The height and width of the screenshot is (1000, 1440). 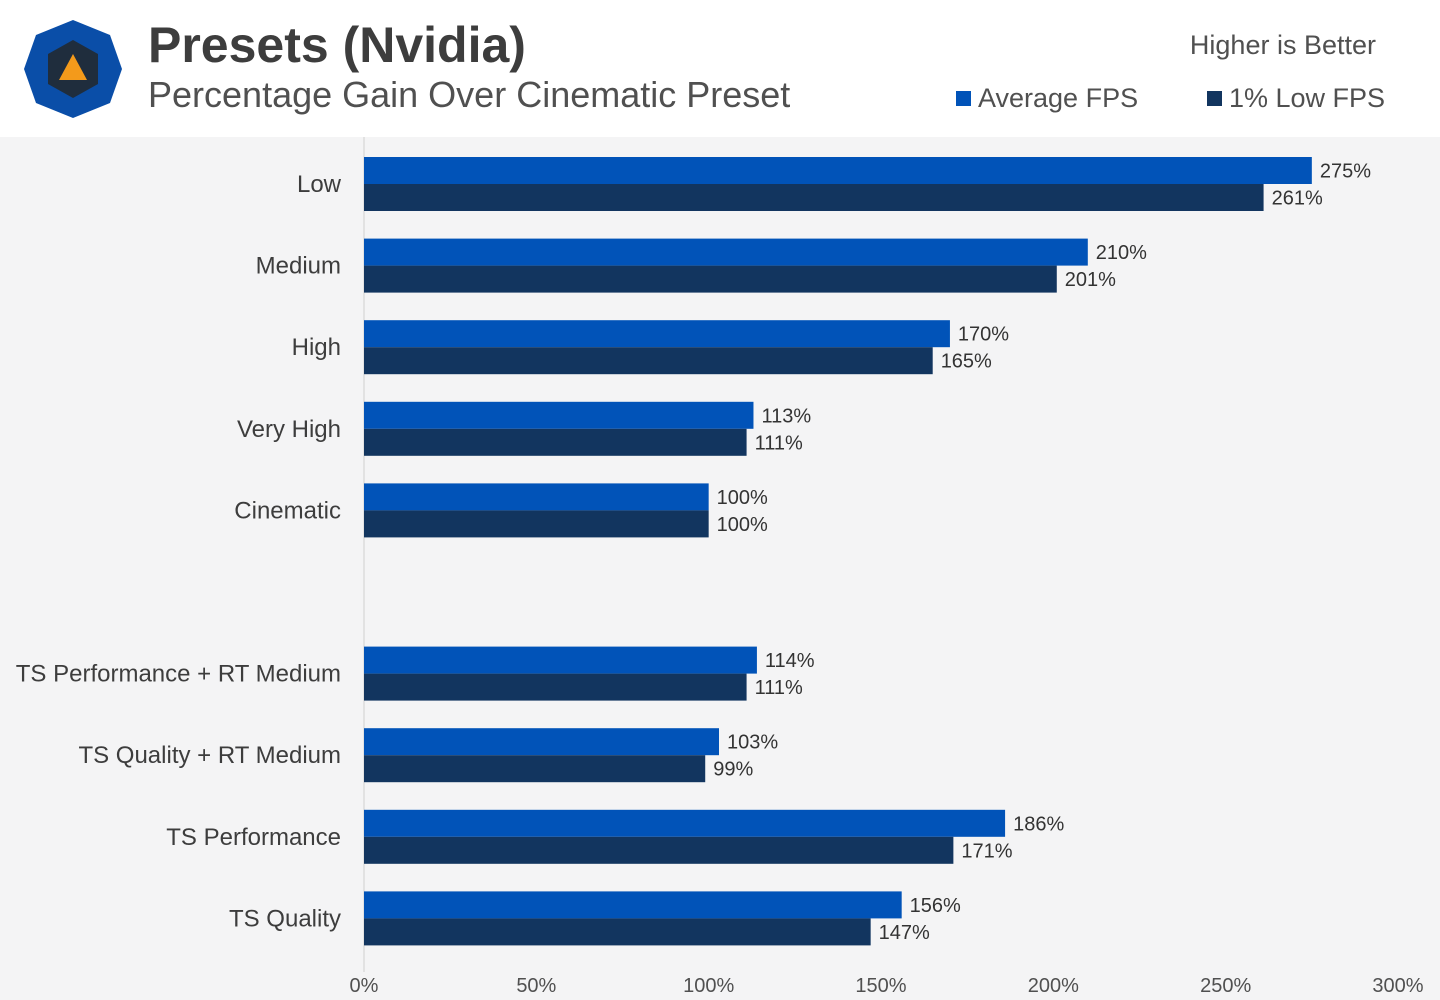 I want to click on data-label-1-low-fps-cinematic: 100%, so click(x=742, y=525).